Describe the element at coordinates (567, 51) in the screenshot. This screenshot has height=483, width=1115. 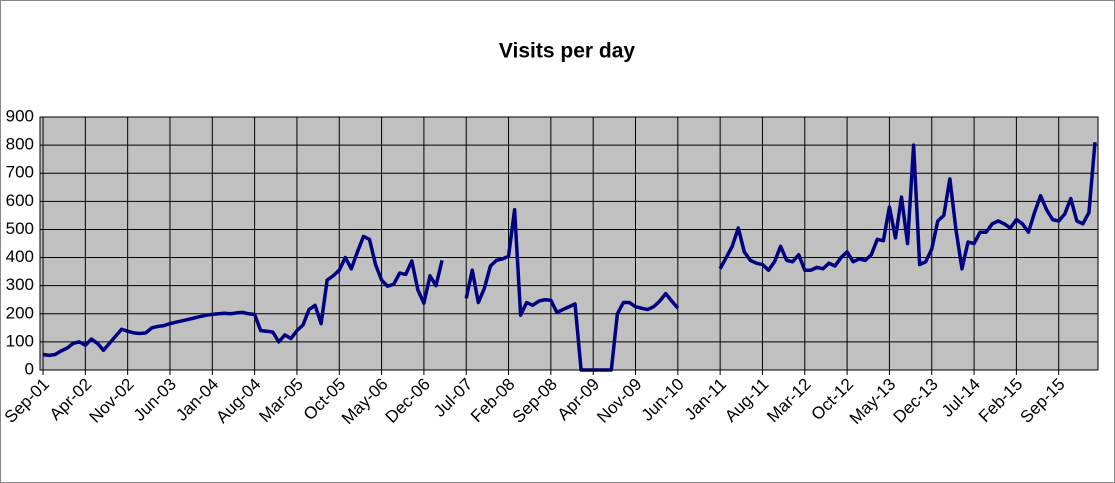
I see `chart-title: Visits per day` at that location.